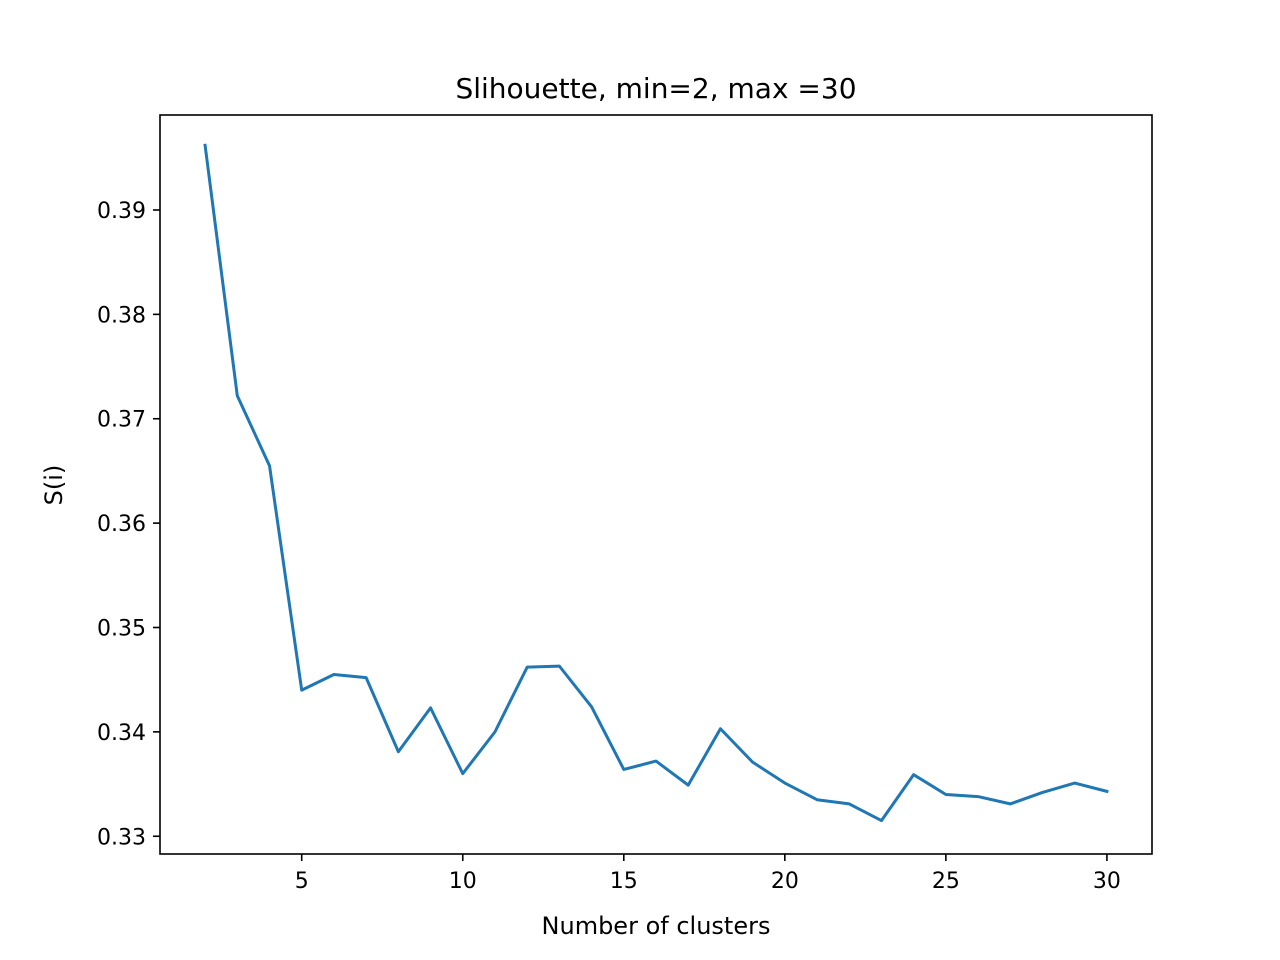  What do you see at coordinates (121, 420) in the screenshot?
I see `y-tick-label: 0.37` at bounding box center [121, 420].